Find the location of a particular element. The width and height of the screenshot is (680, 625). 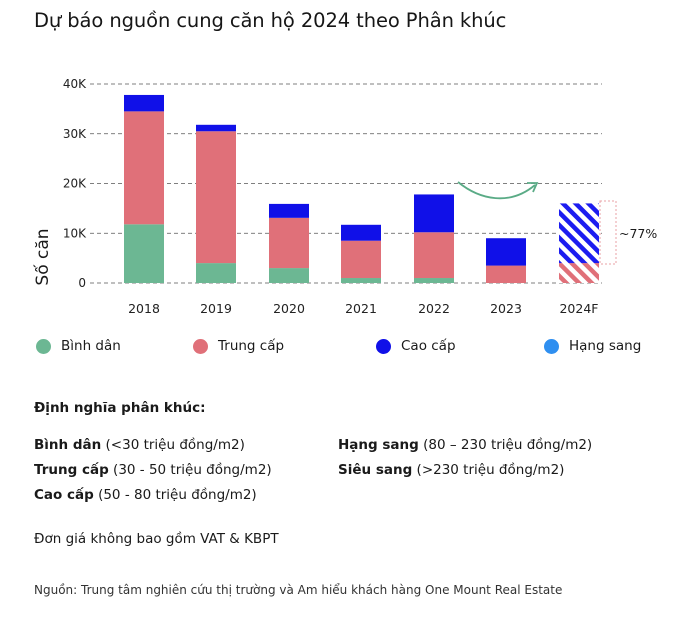

forecast-bar-upper is located at coordinates (579, 233).